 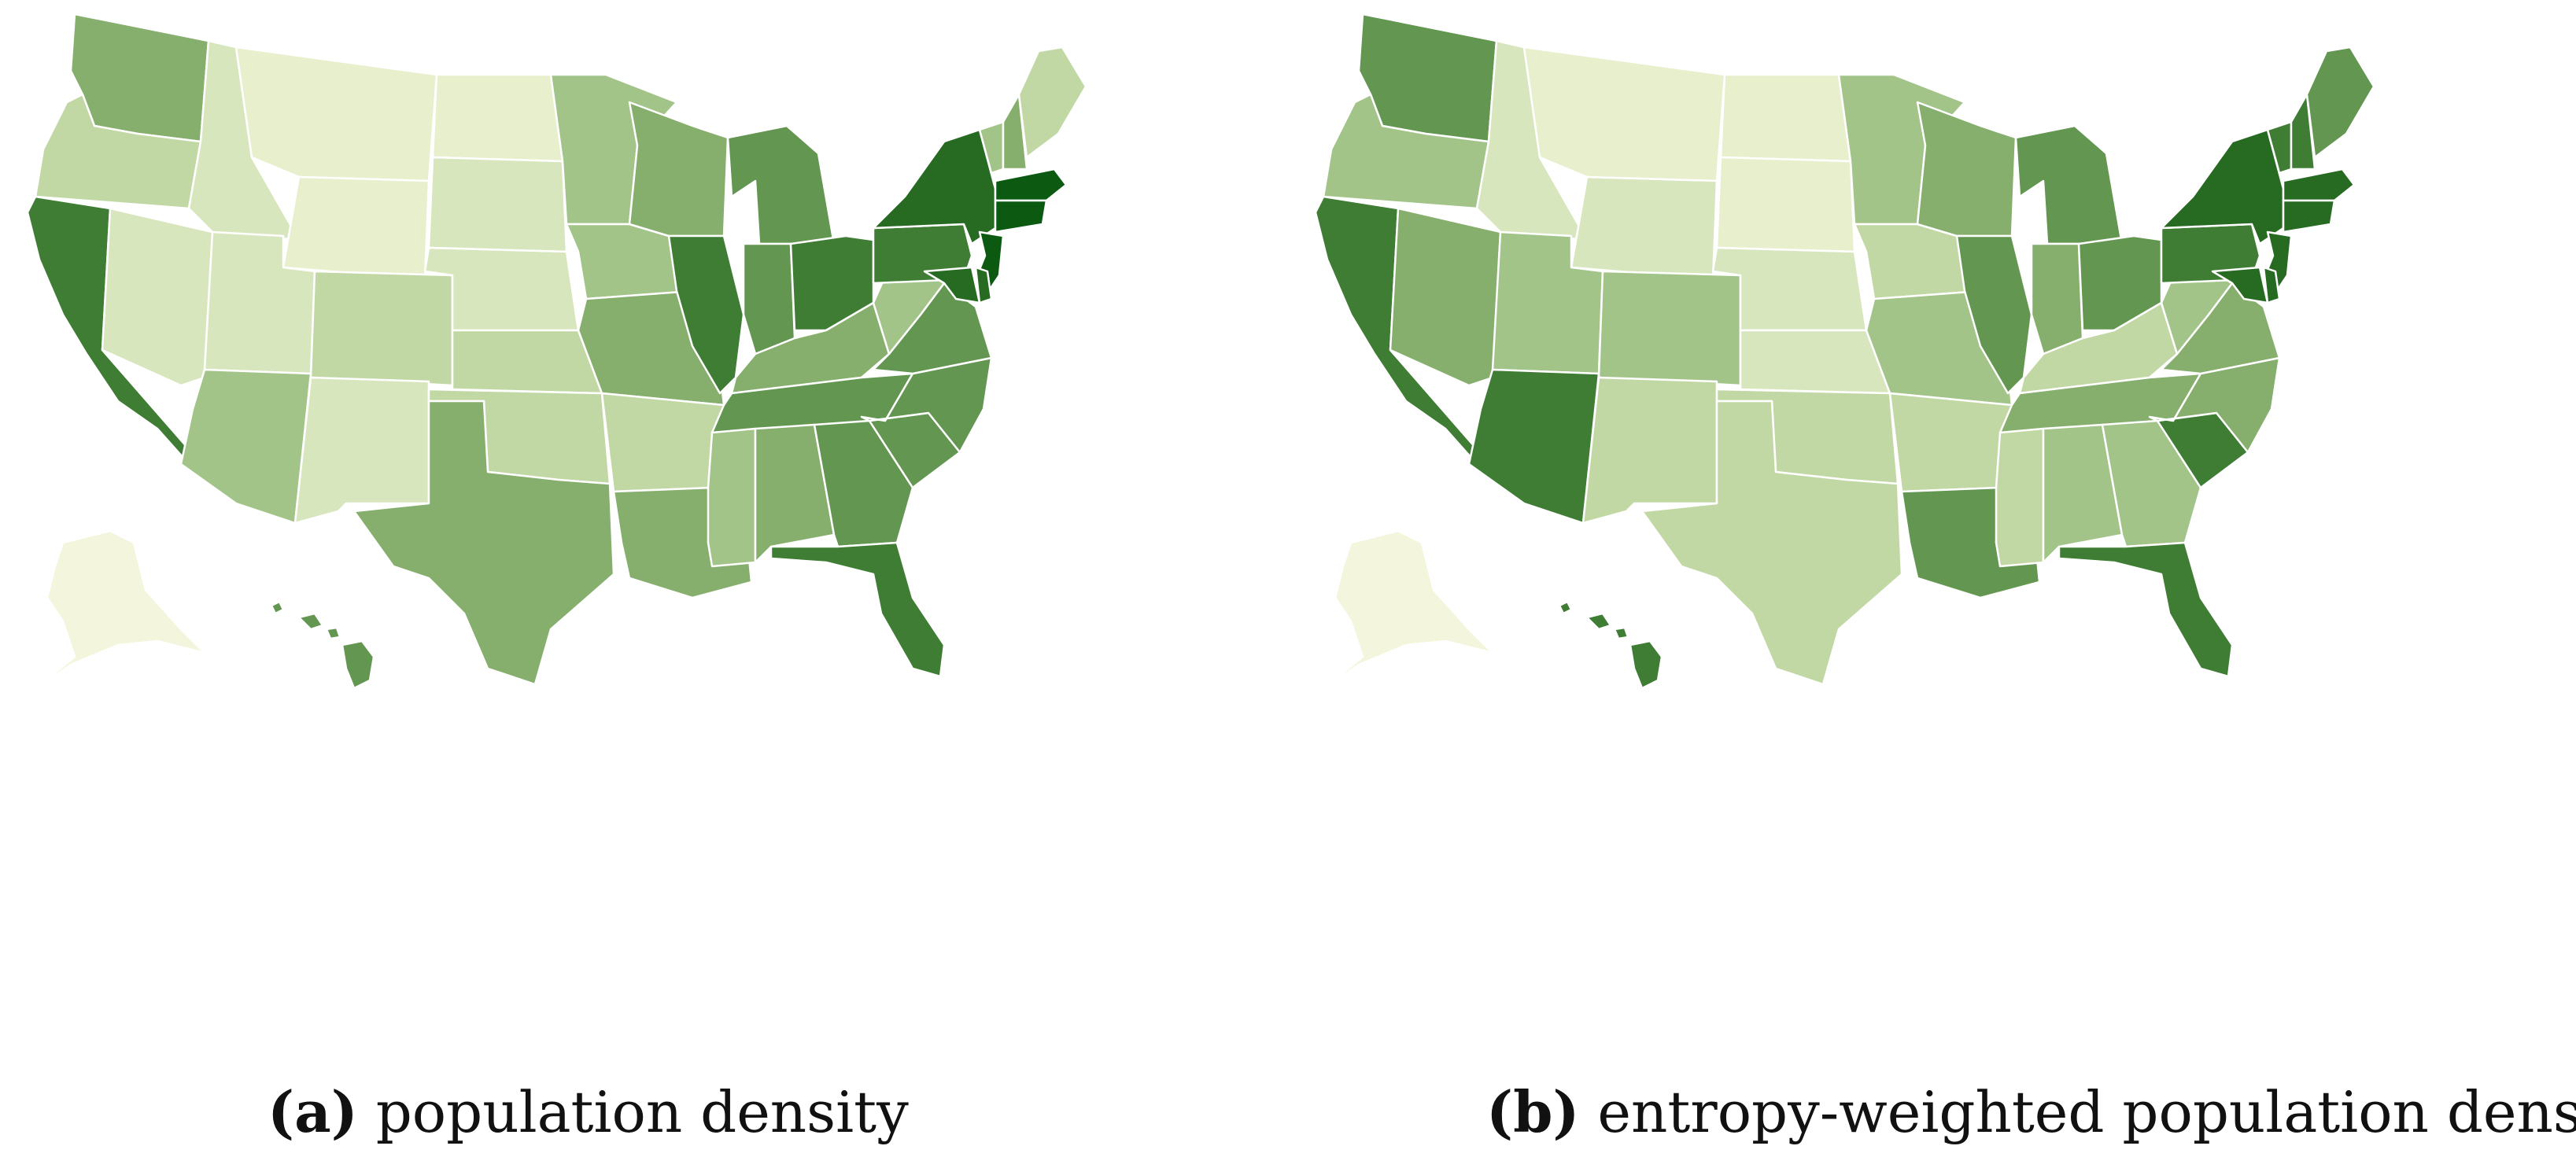 What do you see at coordinates (313, 1111) in the screenshot?
I see `caption-a-tag: (a)` at bounding box center [313, 1111].